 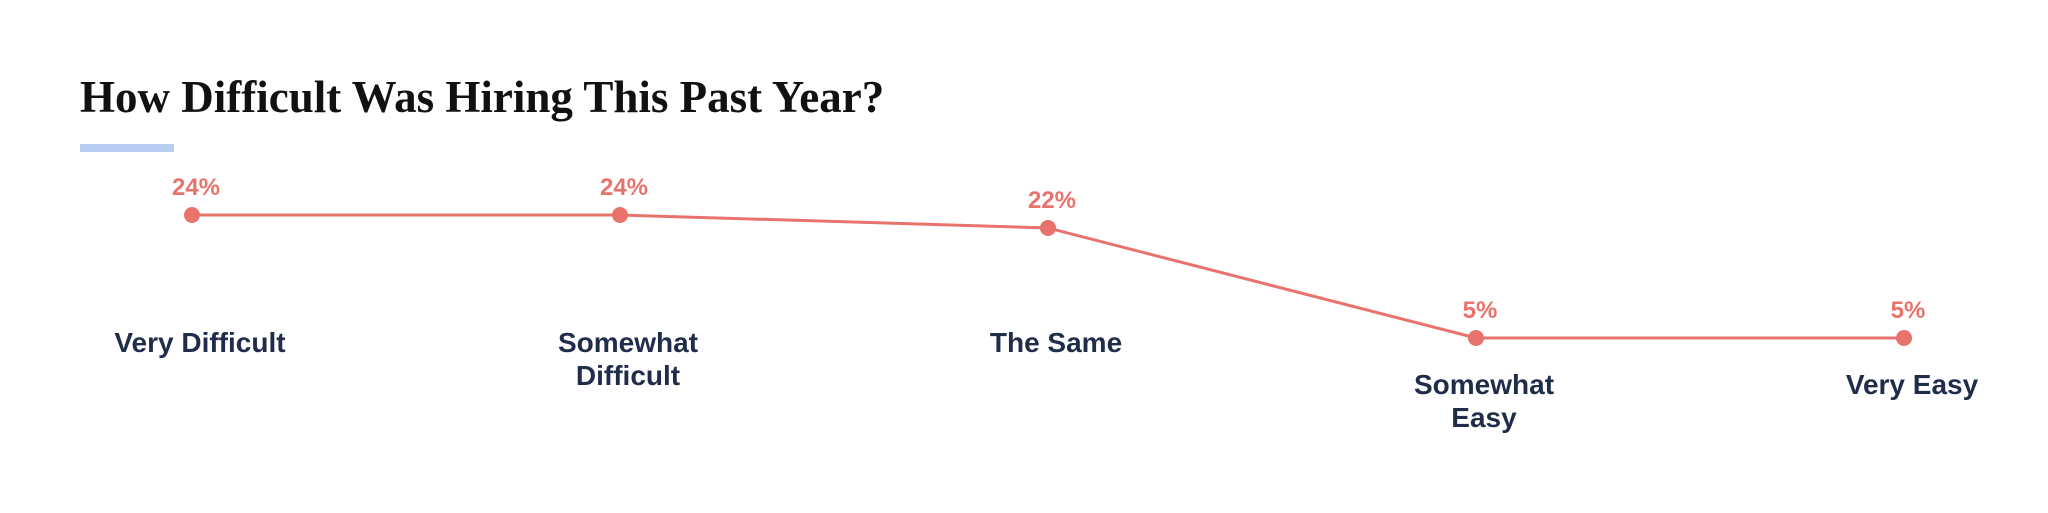 I want to click on category-label: The Same, so click(x=1056, y=342).